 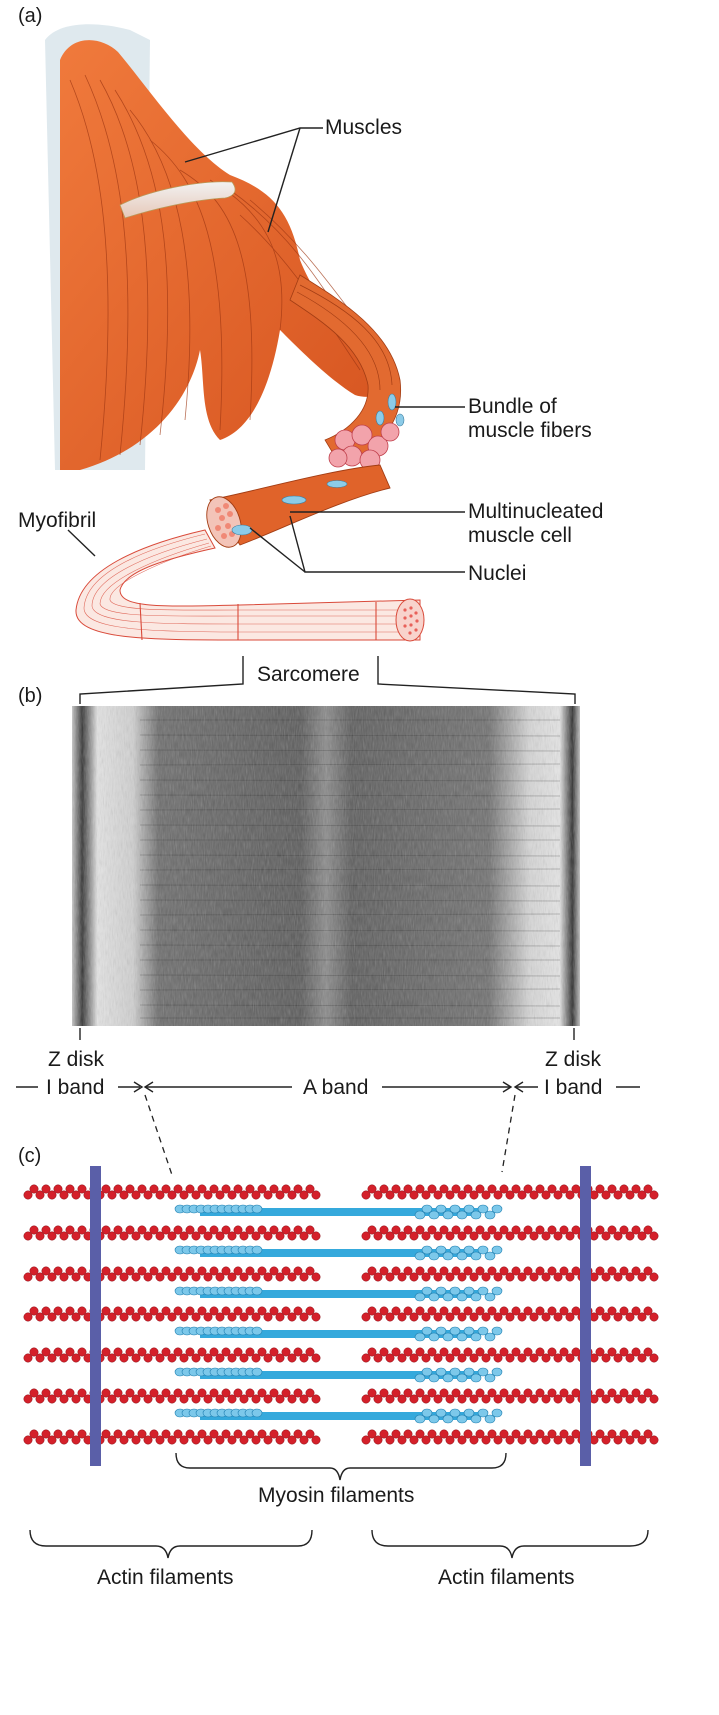 I want to click on label-actin-right: Actin filaments, so click(x=506, y=1577).